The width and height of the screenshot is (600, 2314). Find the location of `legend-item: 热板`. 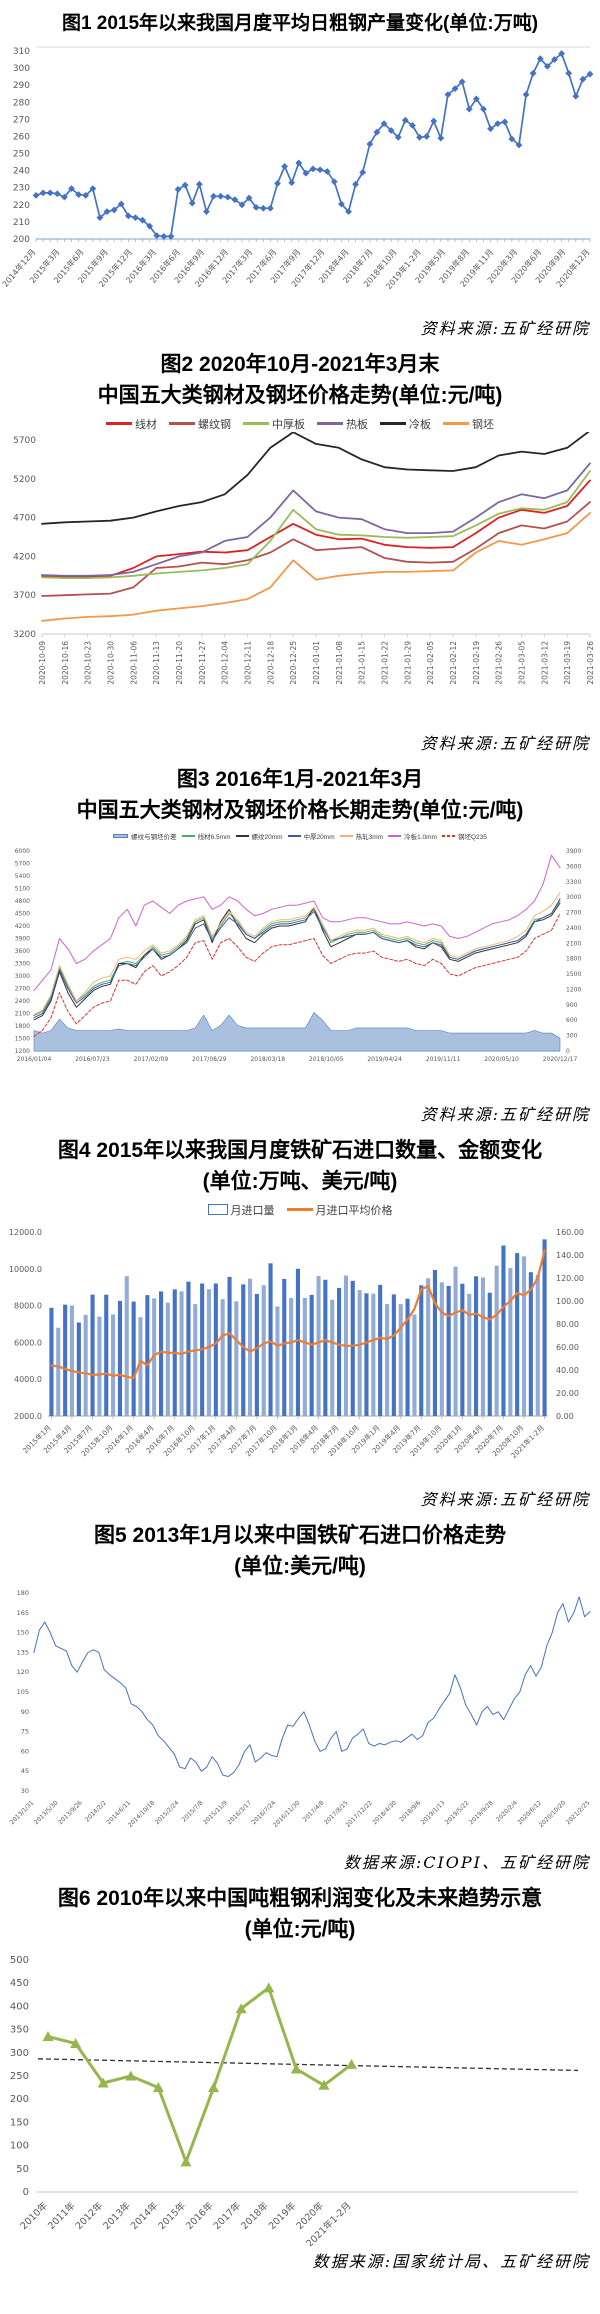

legend-item: 热板 is located at coordinates (342, 424).